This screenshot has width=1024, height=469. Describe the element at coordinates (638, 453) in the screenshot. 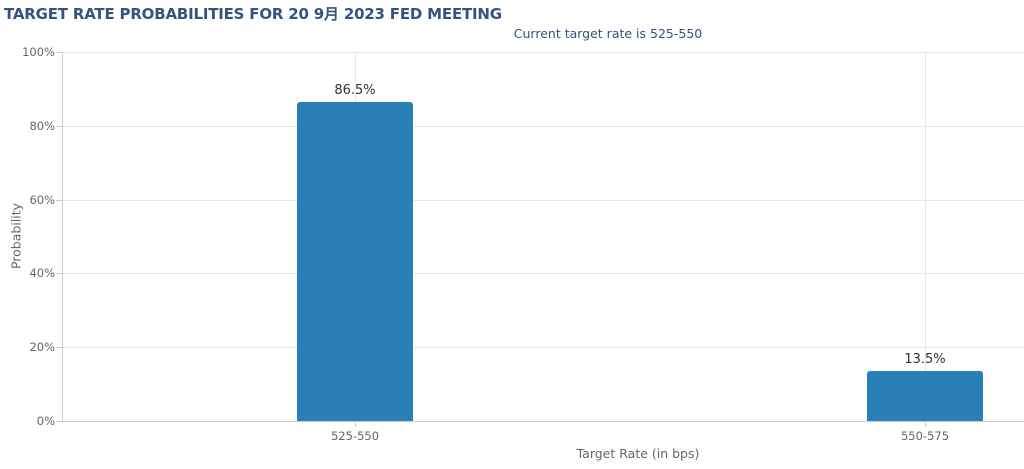

I see `x-axis-title: Target Rate (in bps)` at that location.